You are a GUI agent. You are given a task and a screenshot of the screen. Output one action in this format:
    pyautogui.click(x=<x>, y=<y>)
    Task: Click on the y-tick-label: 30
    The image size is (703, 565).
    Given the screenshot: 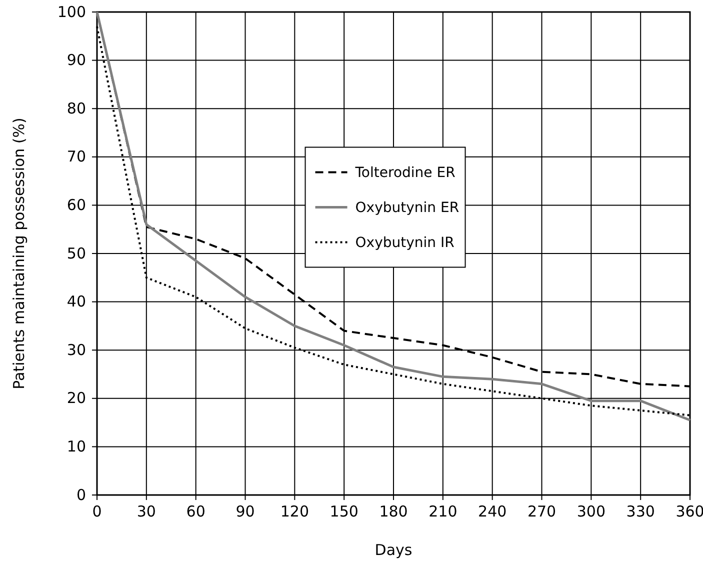 What is the action you would take?
    pyautogui.click(x=76, y=349)
    